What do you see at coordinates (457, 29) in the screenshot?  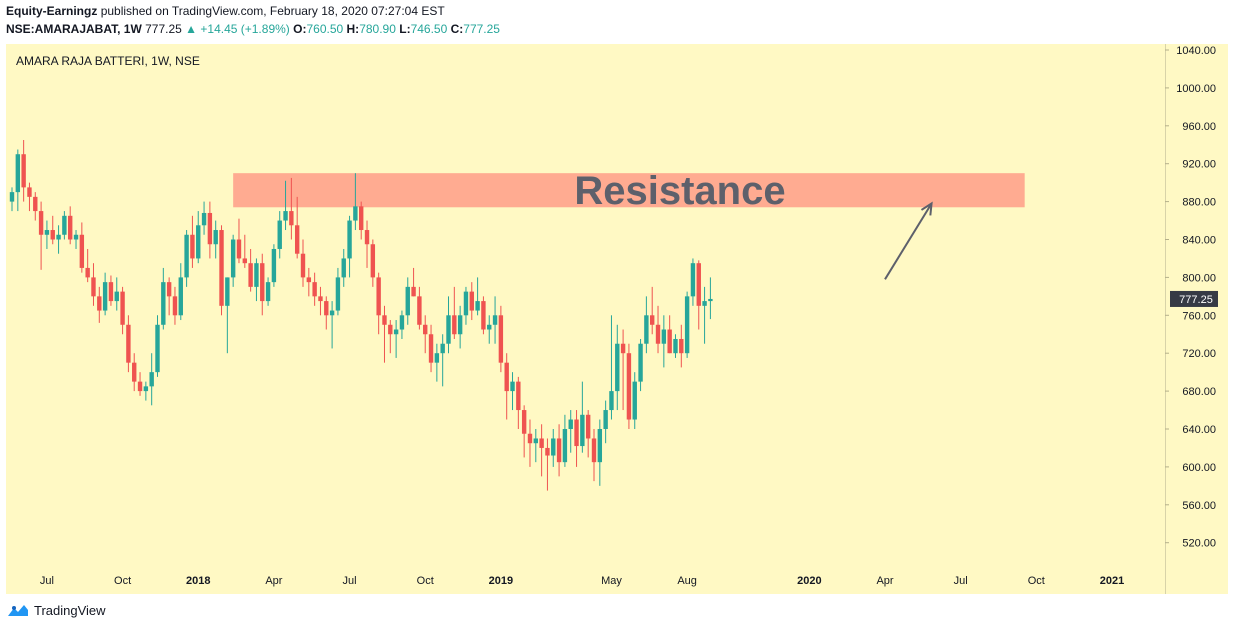 I see `close-label: C:` at bounding box center [457, 29].